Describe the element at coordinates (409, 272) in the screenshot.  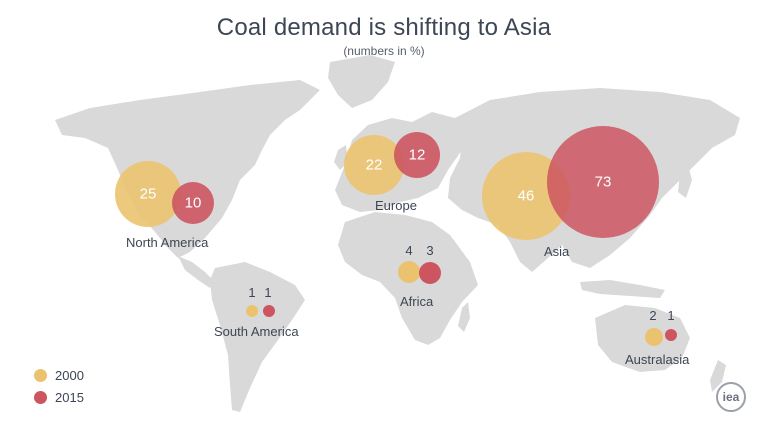
I see `bubble-africa-2000` at that location.